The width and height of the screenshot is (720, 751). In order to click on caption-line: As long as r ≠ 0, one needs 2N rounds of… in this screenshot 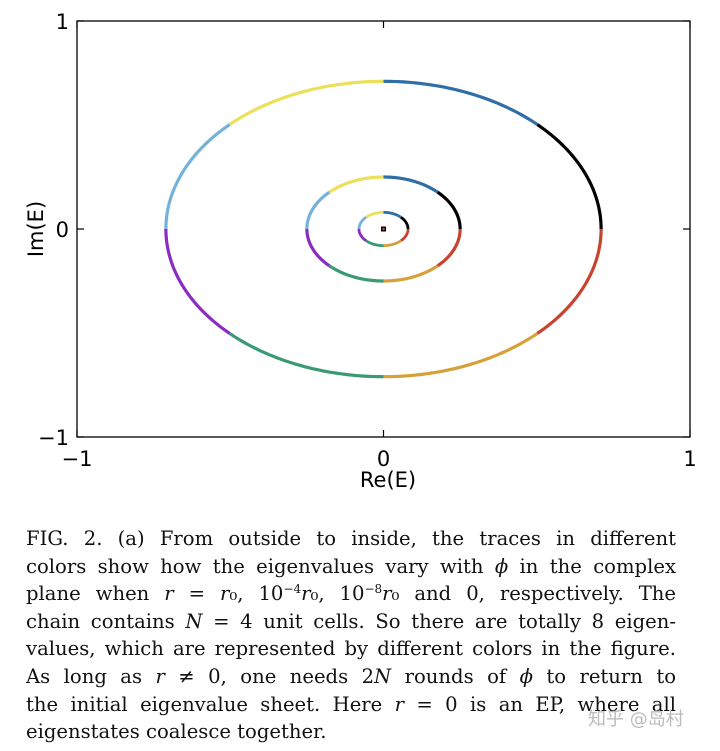, I will do `click(351, 677)`.